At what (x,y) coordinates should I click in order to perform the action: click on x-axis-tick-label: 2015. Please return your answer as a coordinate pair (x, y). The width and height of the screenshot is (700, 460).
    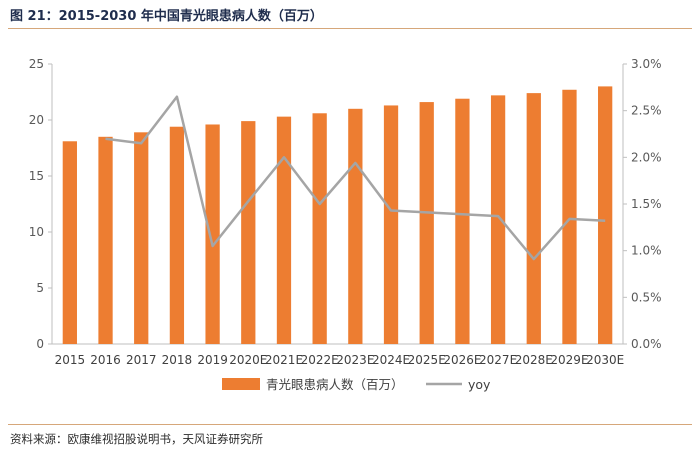
    Looking at the image, I should click on (70, 360).